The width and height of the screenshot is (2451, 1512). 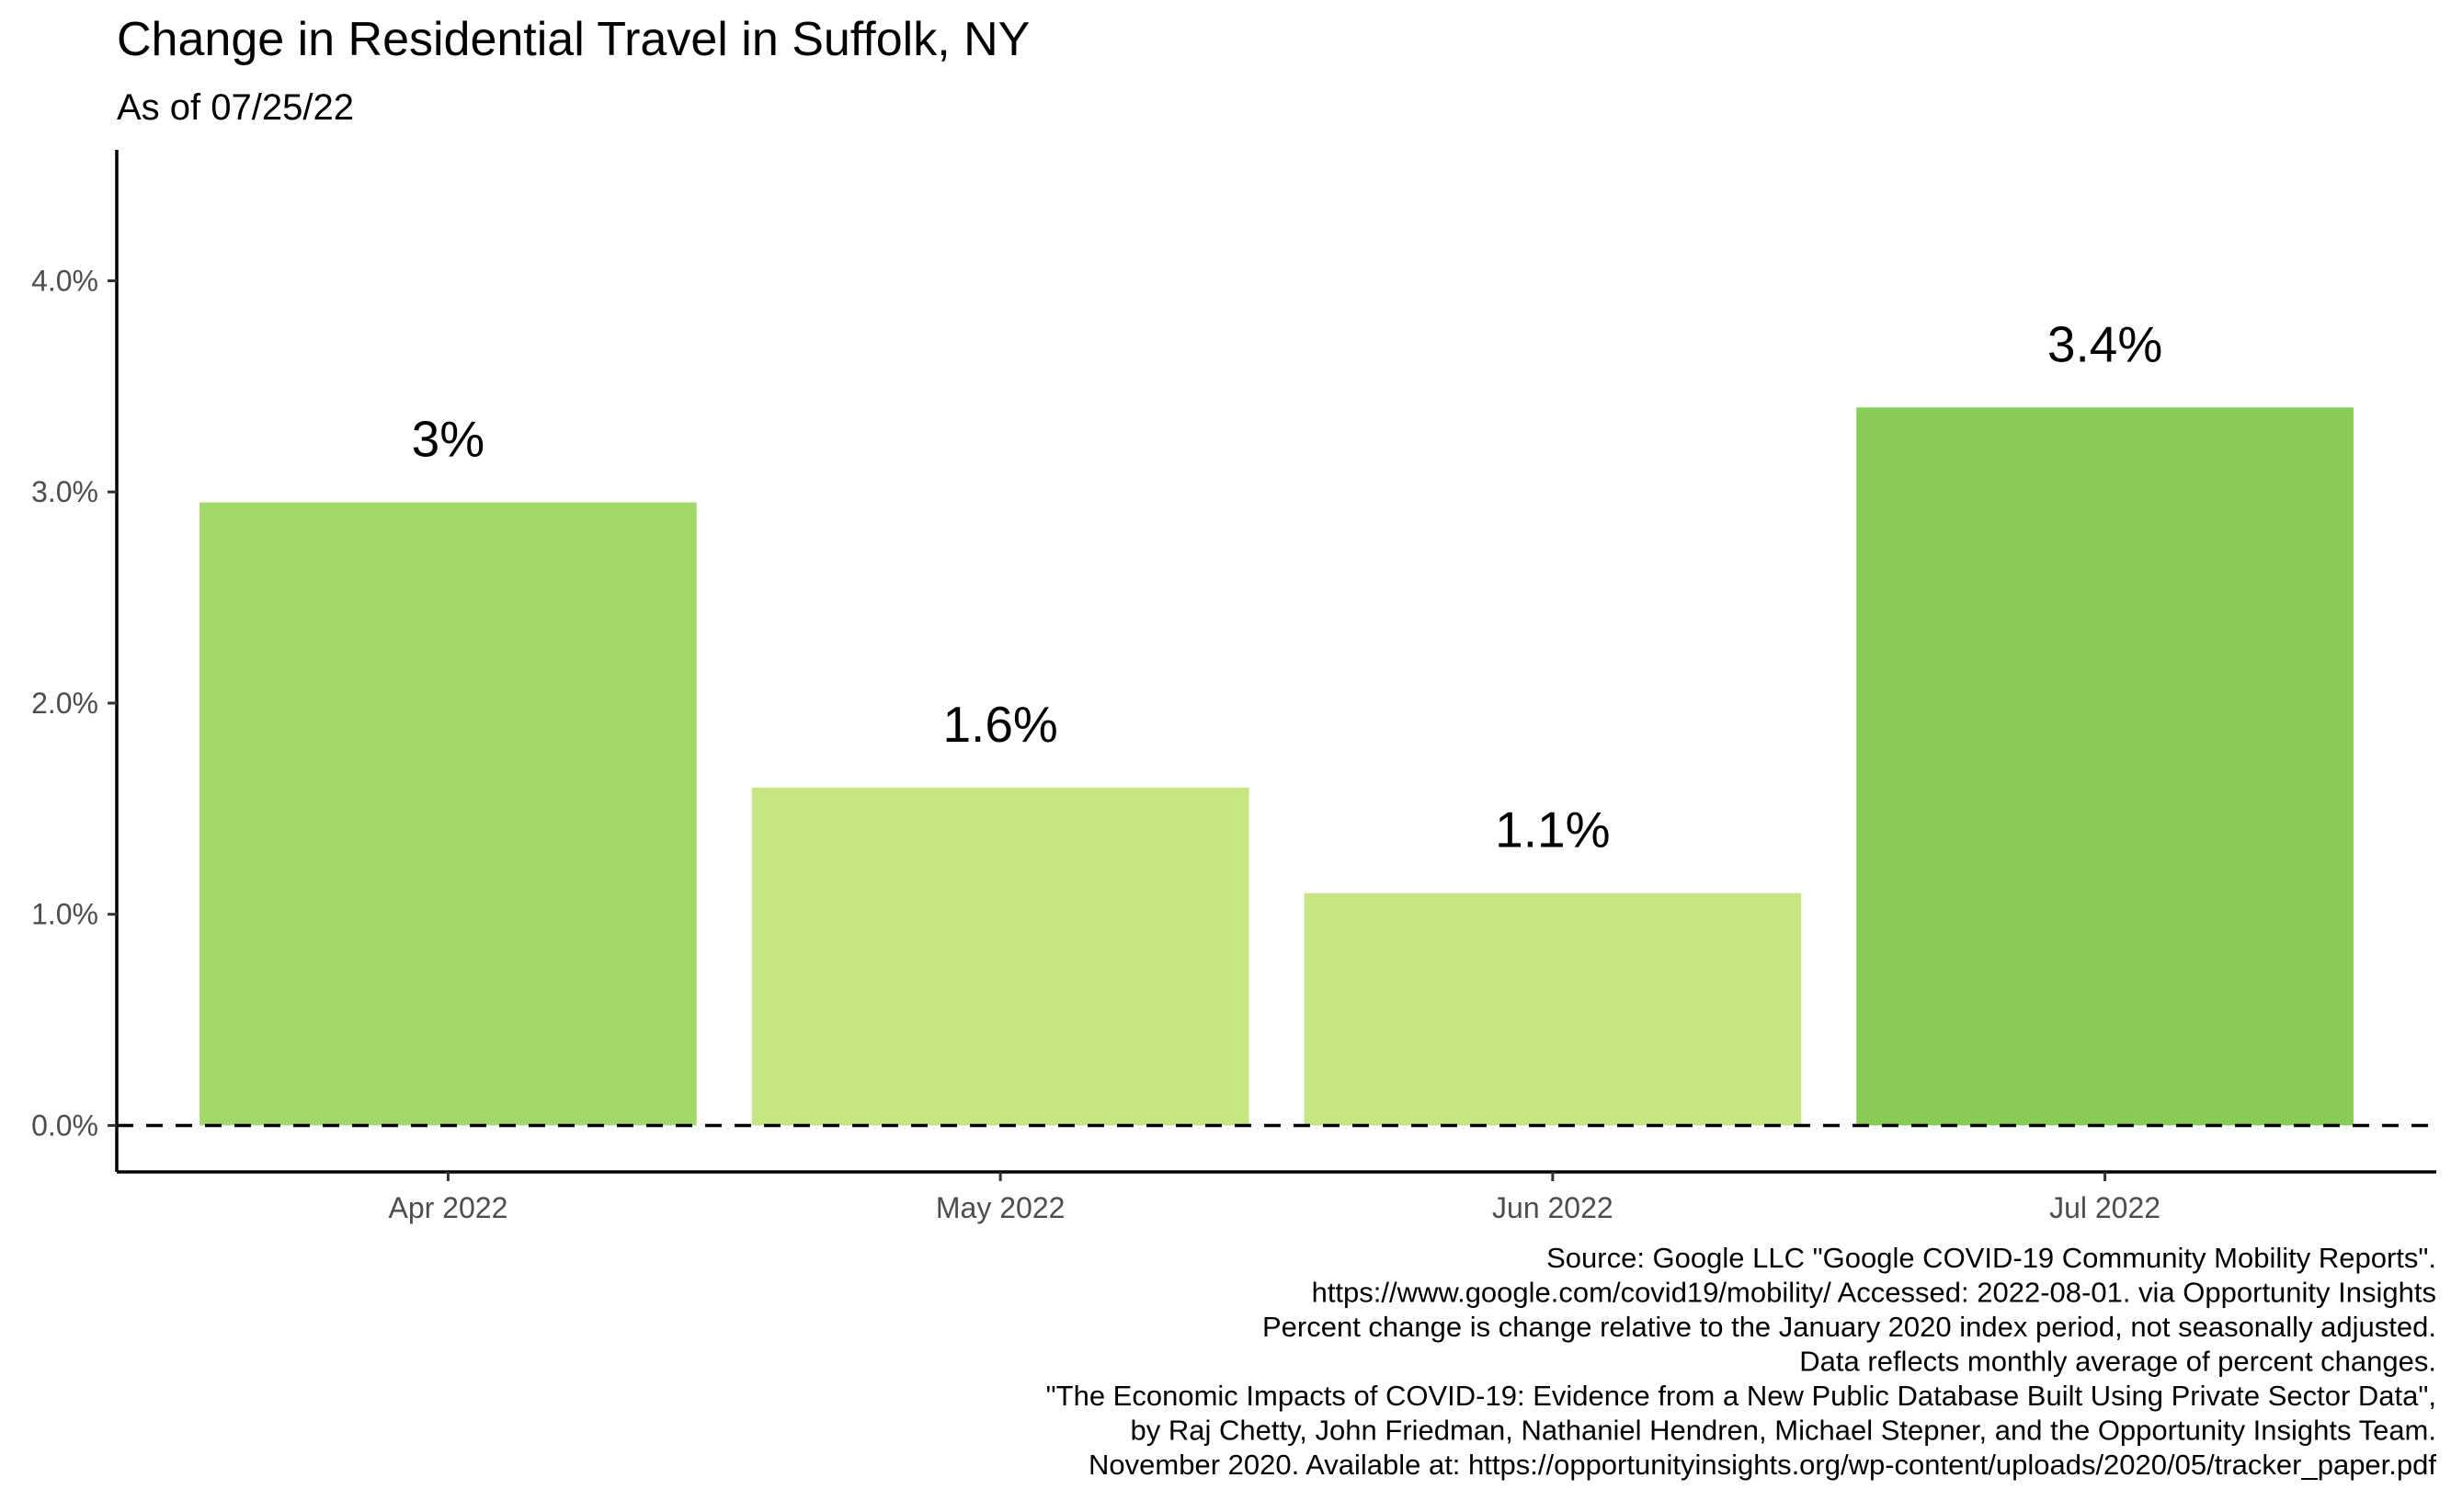 I want to click on y-tick-label: 1.0%, so click(x=64, y=914).